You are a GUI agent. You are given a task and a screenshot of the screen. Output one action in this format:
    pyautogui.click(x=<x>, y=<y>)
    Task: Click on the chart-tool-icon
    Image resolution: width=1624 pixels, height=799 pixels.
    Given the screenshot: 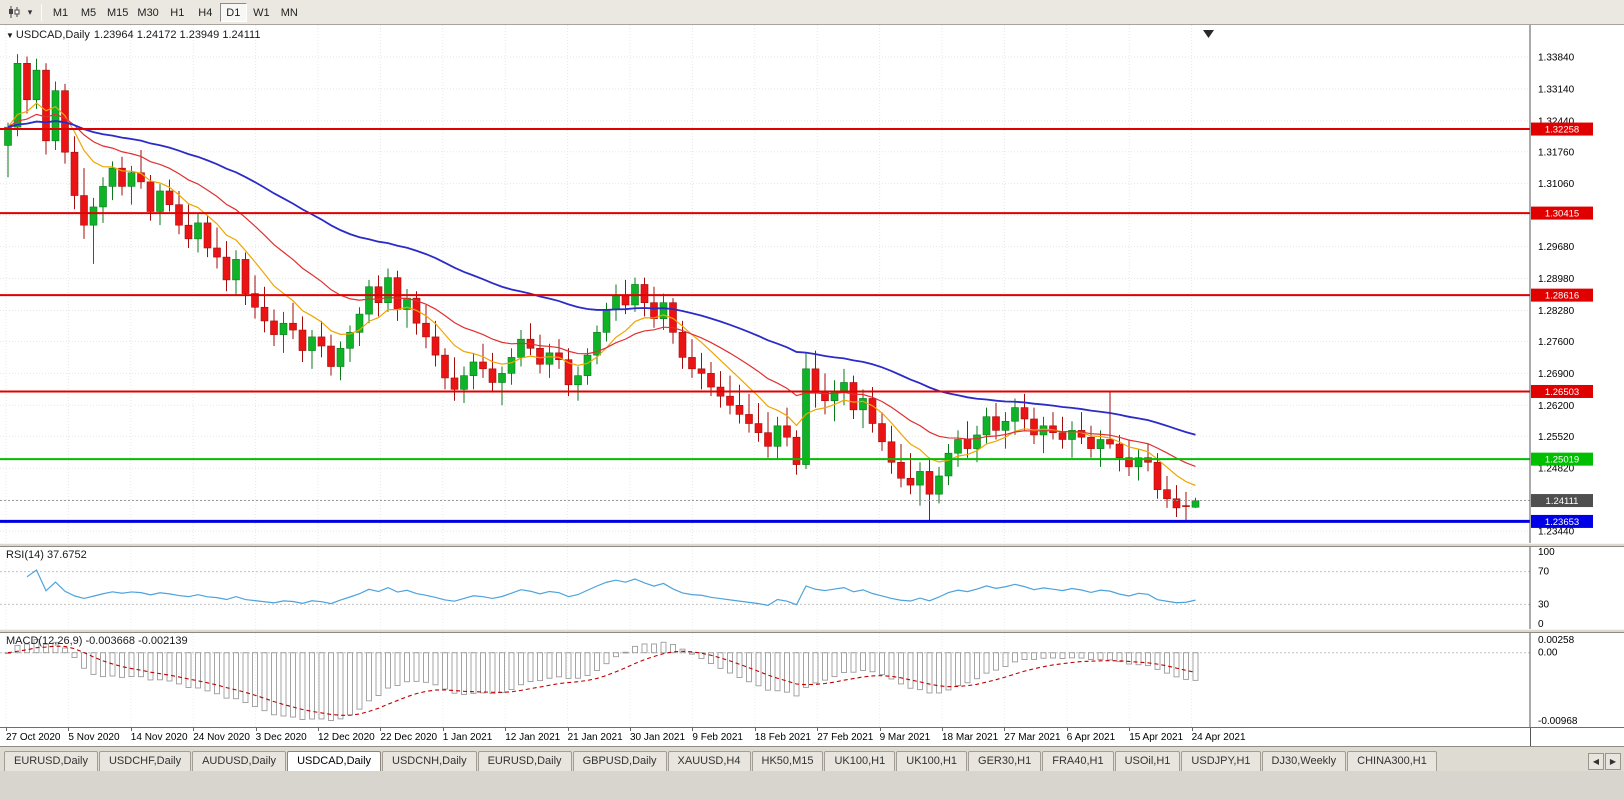 What is the action you would take?
    pyautogui.click(x=14, y=12)
    